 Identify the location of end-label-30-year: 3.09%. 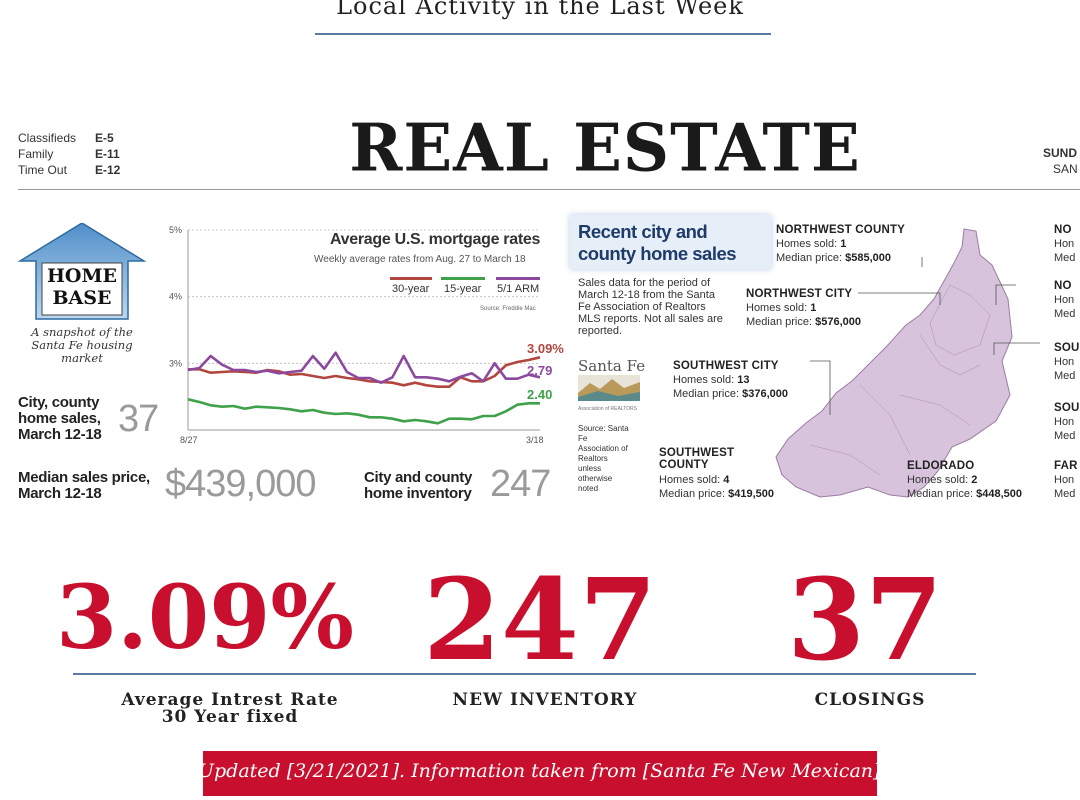
(545, 348).